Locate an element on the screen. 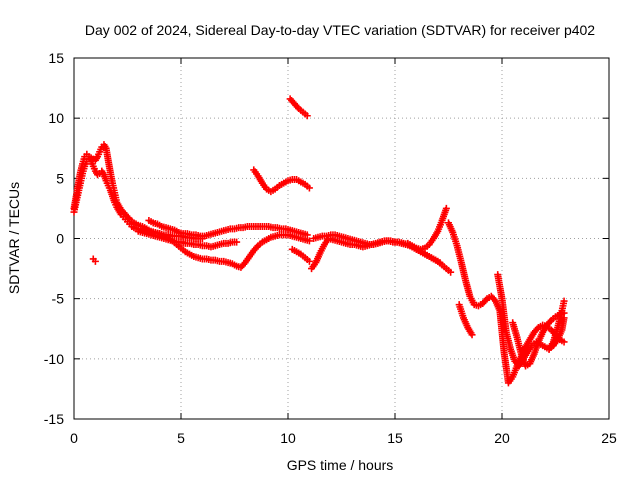  series-track-j is located at coordinates (427, 228).